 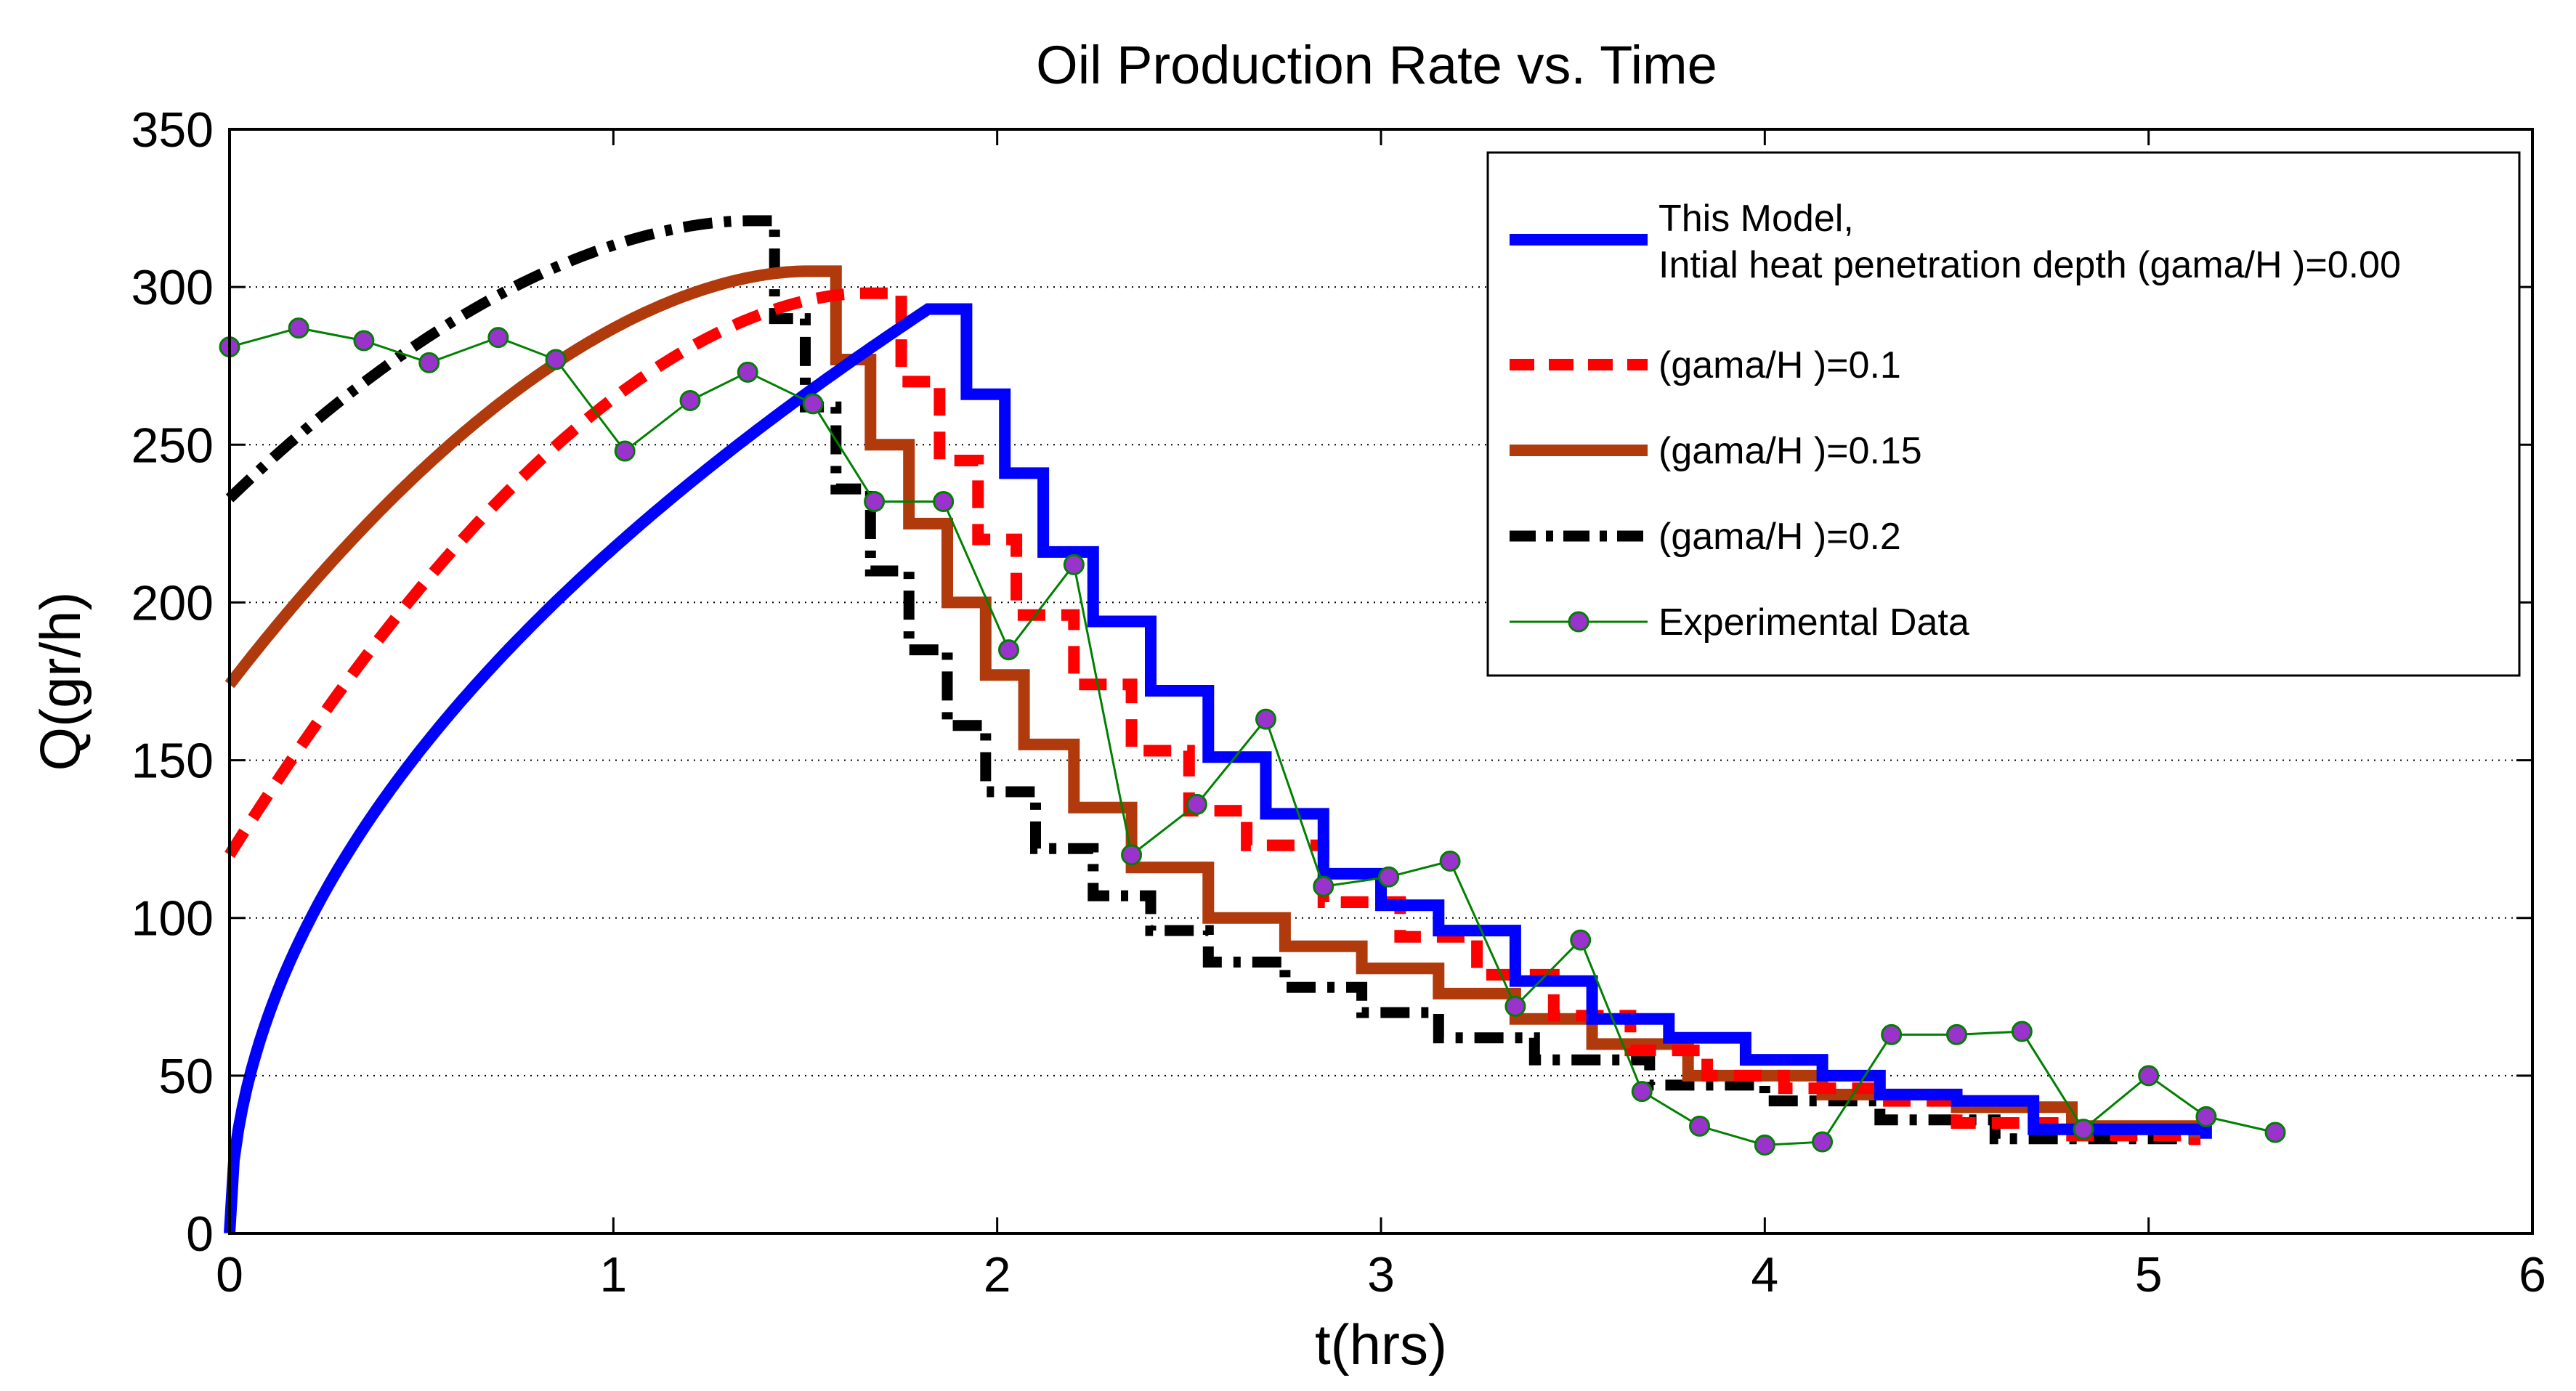 I want to click on y-tick-label: 300, so click(x=172, y=287).